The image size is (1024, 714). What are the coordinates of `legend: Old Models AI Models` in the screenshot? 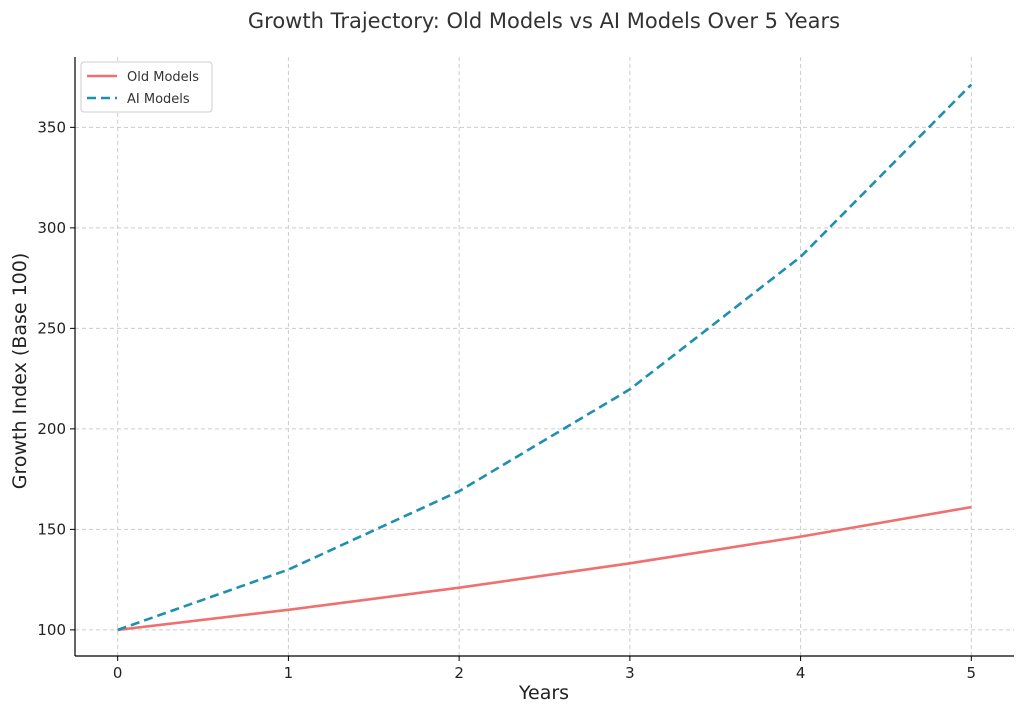 It's located at (146, 87).